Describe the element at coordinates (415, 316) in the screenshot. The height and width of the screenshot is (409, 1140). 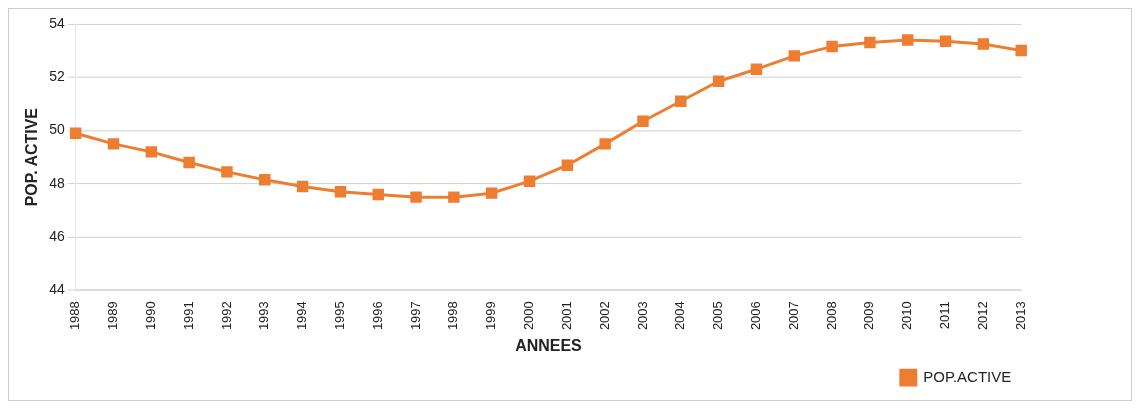
I see `x-tick-label: 1997` at that location.